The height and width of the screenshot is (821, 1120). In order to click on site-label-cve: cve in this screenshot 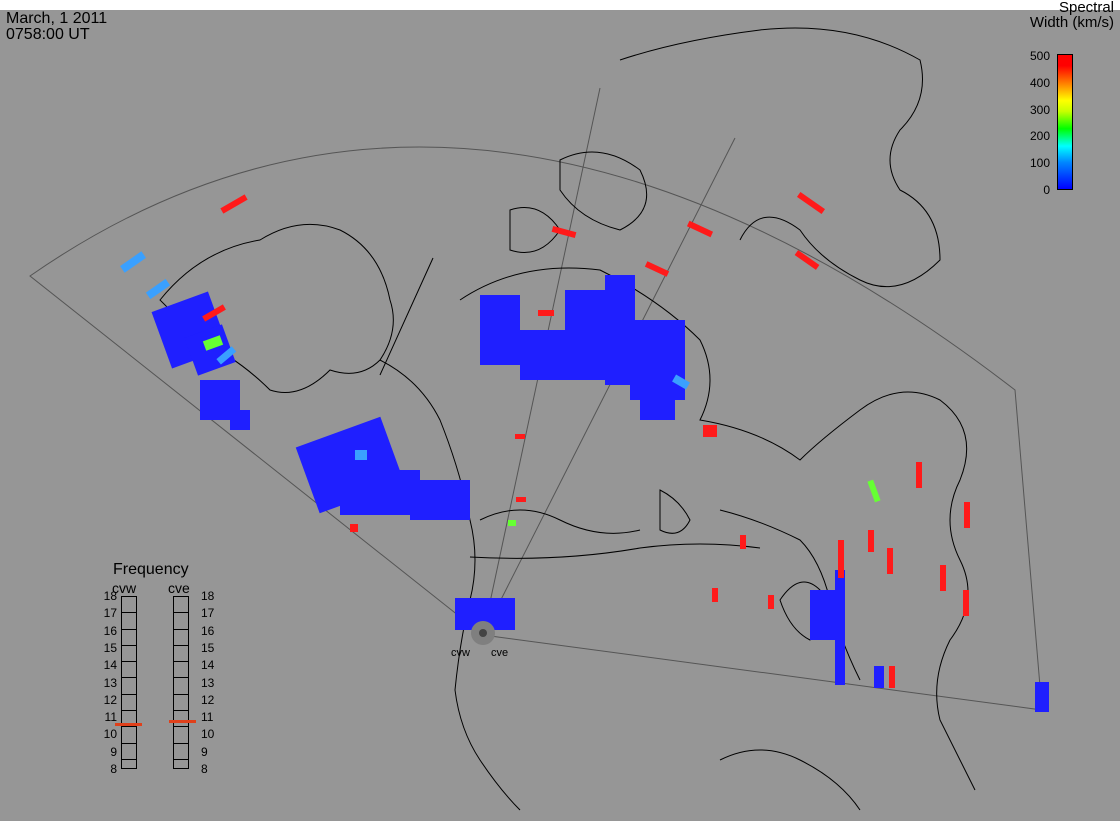, I will do `click(500, 653)`.